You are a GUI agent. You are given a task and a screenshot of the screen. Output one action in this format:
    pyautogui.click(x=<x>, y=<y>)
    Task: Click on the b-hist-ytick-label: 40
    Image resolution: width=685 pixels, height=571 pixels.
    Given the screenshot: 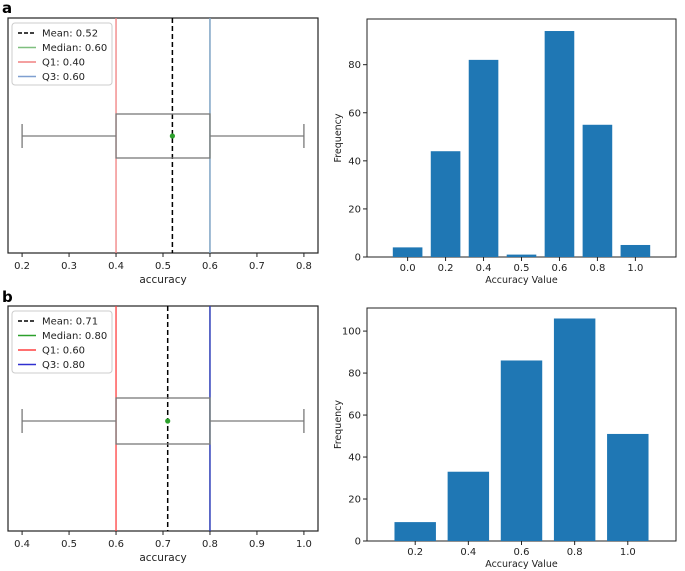 What is the action you would take?
    pyautogui.click(x=354, y=458)
    